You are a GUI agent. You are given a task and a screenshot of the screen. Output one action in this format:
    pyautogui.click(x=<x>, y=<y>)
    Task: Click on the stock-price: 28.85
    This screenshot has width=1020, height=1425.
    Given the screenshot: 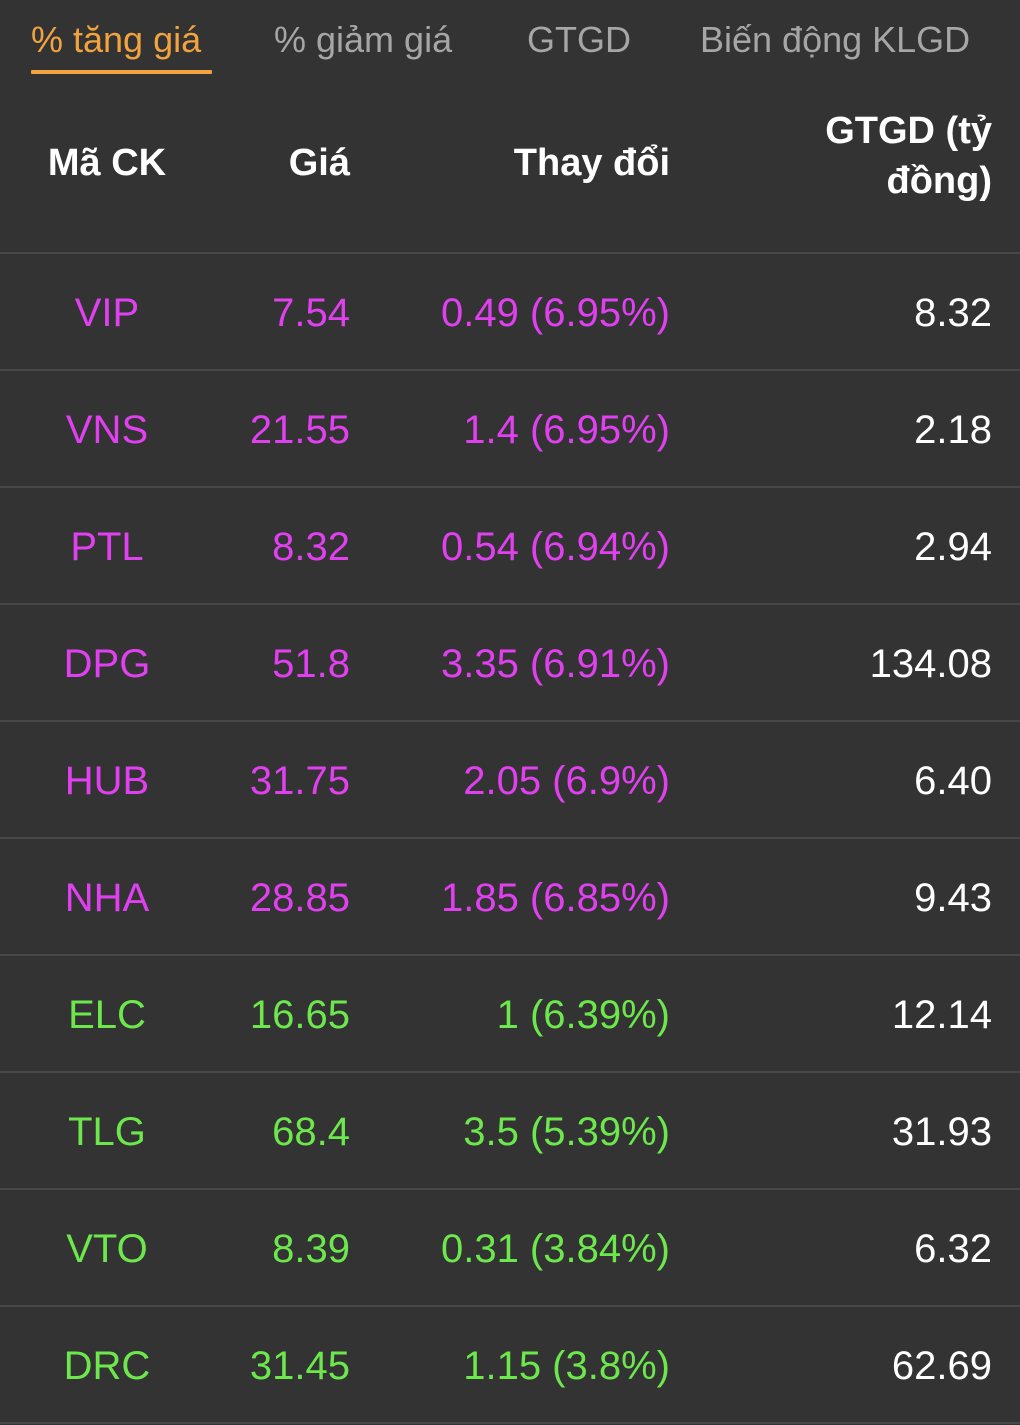 What is the action you would take?
    pyautogui.click(x=299, y=898)
    